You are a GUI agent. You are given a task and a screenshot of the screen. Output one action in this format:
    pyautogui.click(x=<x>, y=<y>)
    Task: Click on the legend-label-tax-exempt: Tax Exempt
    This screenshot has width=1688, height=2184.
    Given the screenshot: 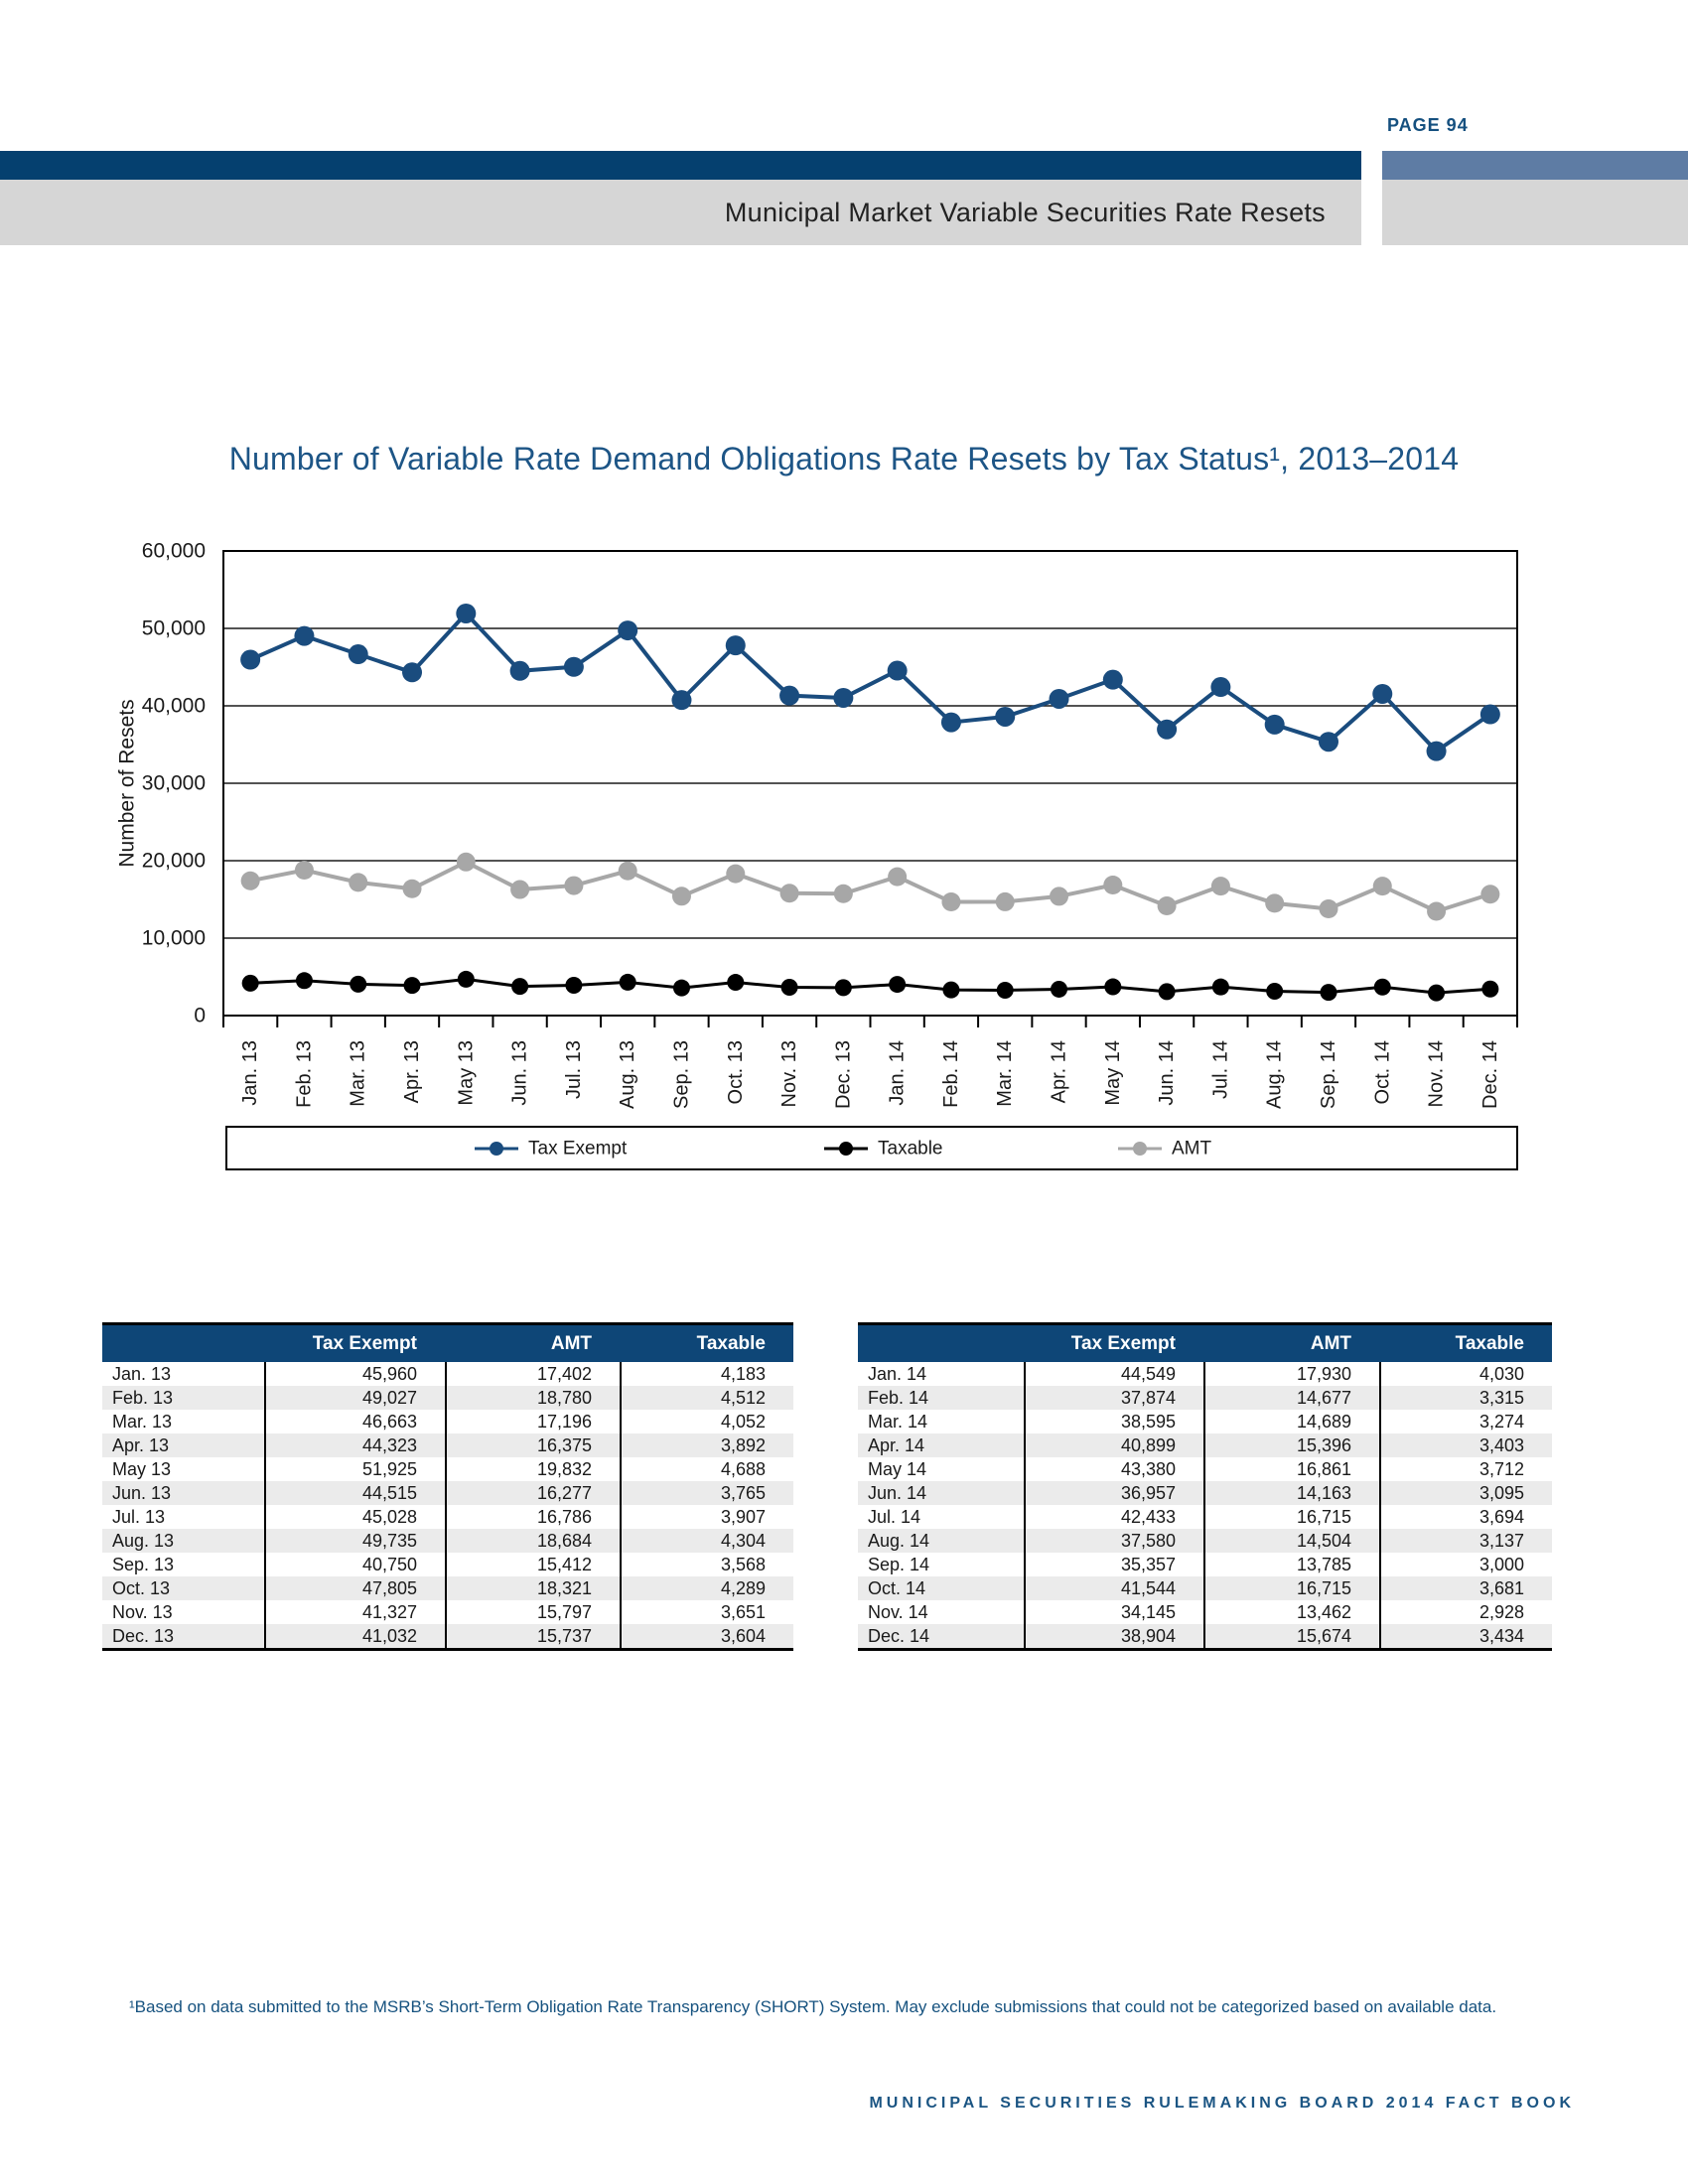 What is the action you would take?
    pyautogui.click(x=578, y=1149)
    